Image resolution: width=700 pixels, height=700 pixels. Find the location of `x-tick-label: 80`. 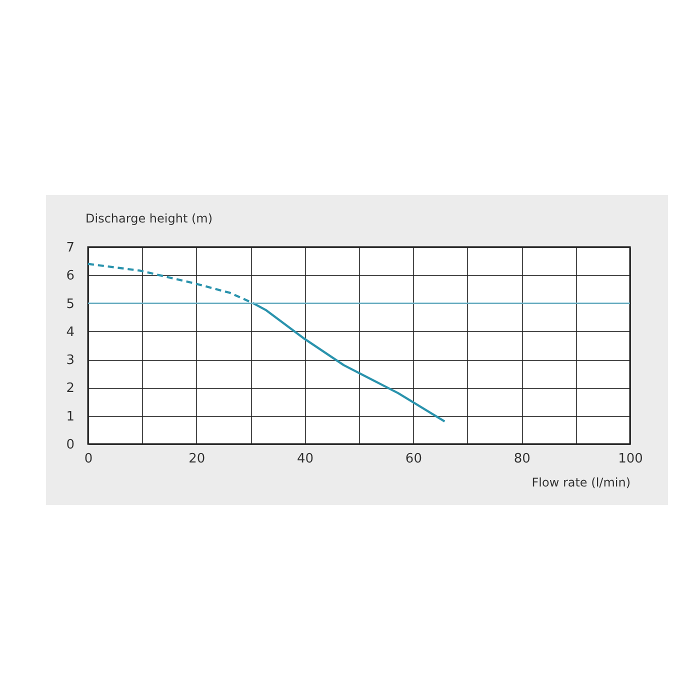

x-tick-label: 80 is located at coordinates (522, 459).